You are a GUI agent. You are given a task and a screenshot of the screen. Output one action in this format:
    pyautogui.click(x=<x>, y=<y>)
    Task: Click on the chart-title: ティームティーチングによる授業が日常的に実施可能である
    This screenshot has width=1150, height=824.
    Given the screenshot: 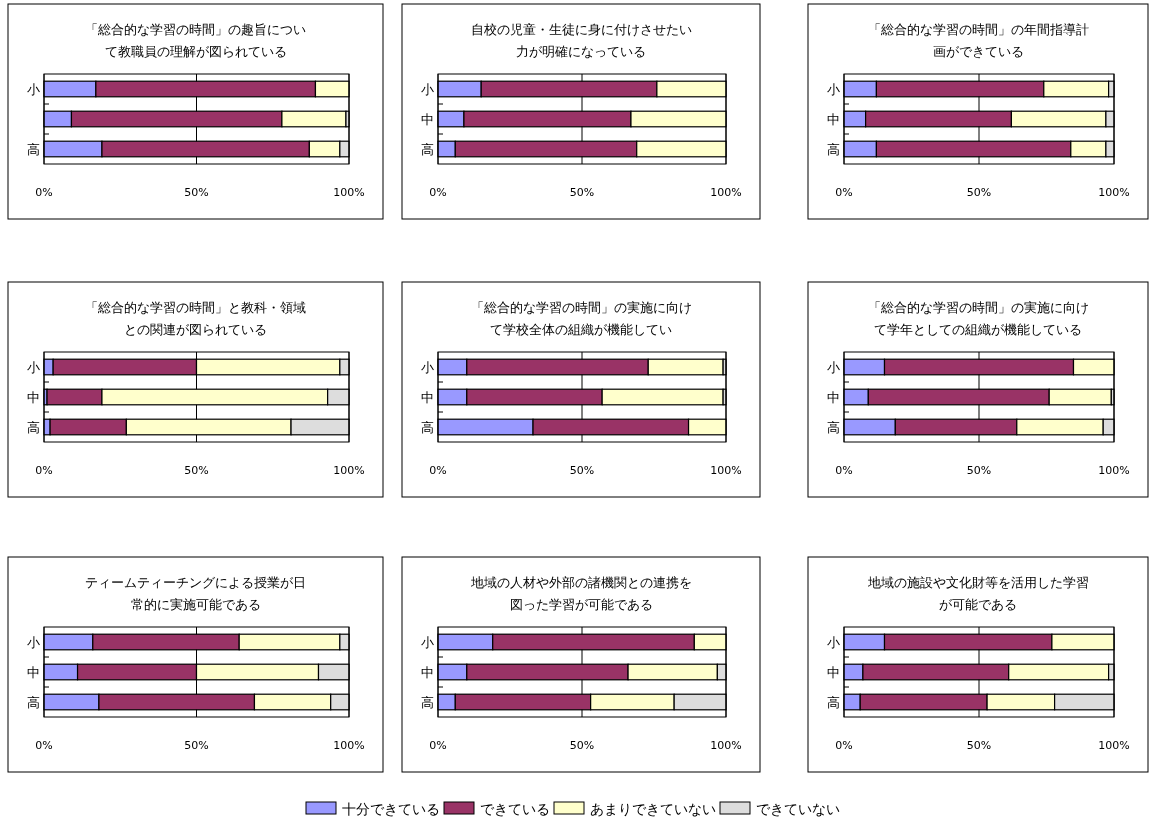 What is the action you would take?
    pyautogui.click(x=195, y=593)
    